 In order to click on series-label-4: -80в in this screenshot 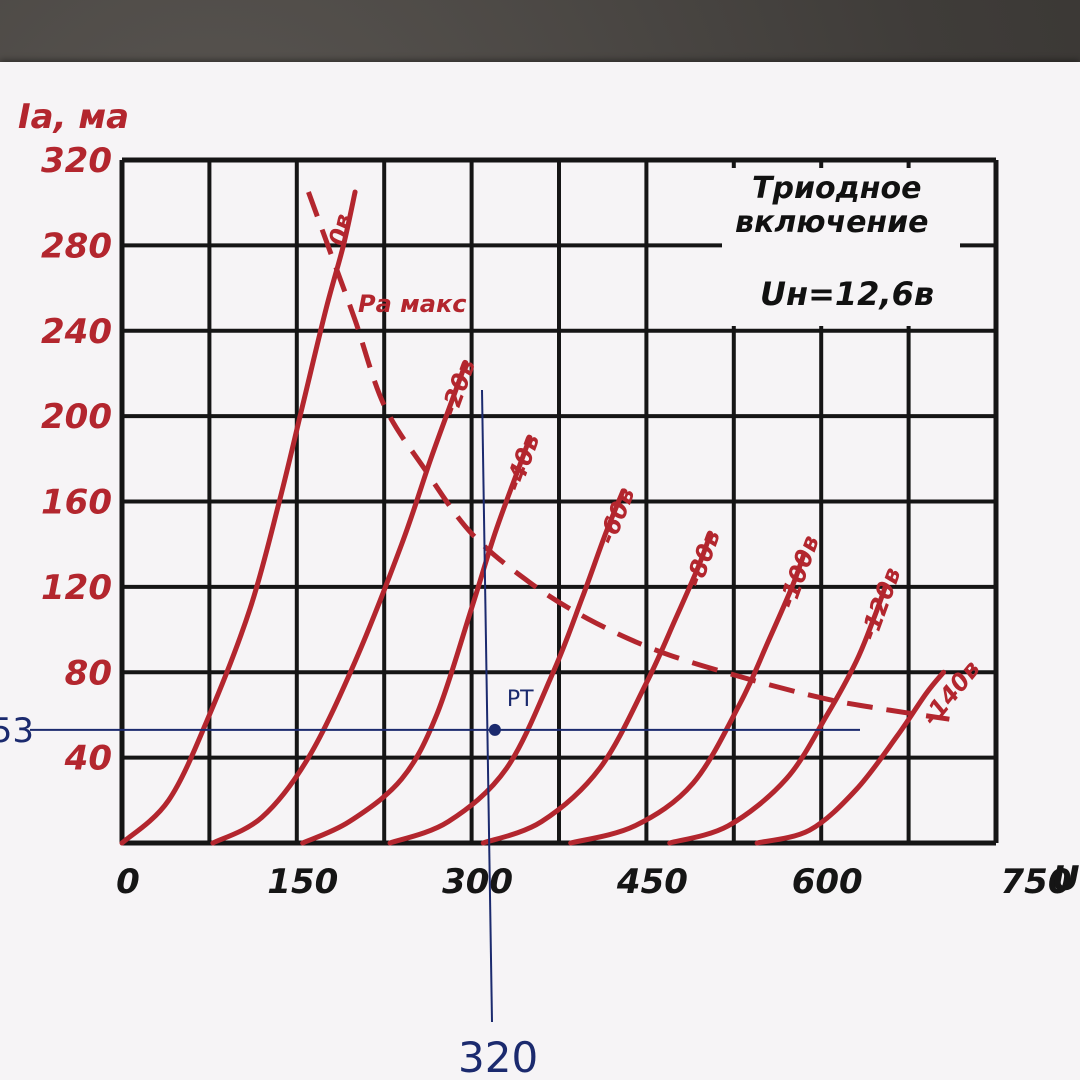, I will do `click(703, 558)`.